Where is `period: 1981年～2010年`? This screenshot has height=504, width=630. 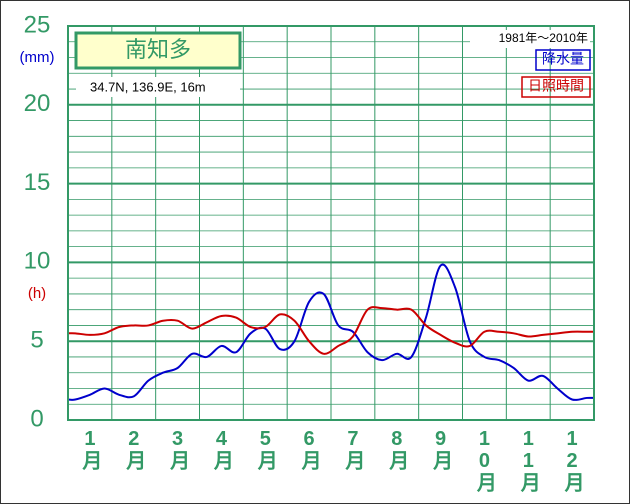
period: 1981年～2010年 is located at coordinates (543, 38).